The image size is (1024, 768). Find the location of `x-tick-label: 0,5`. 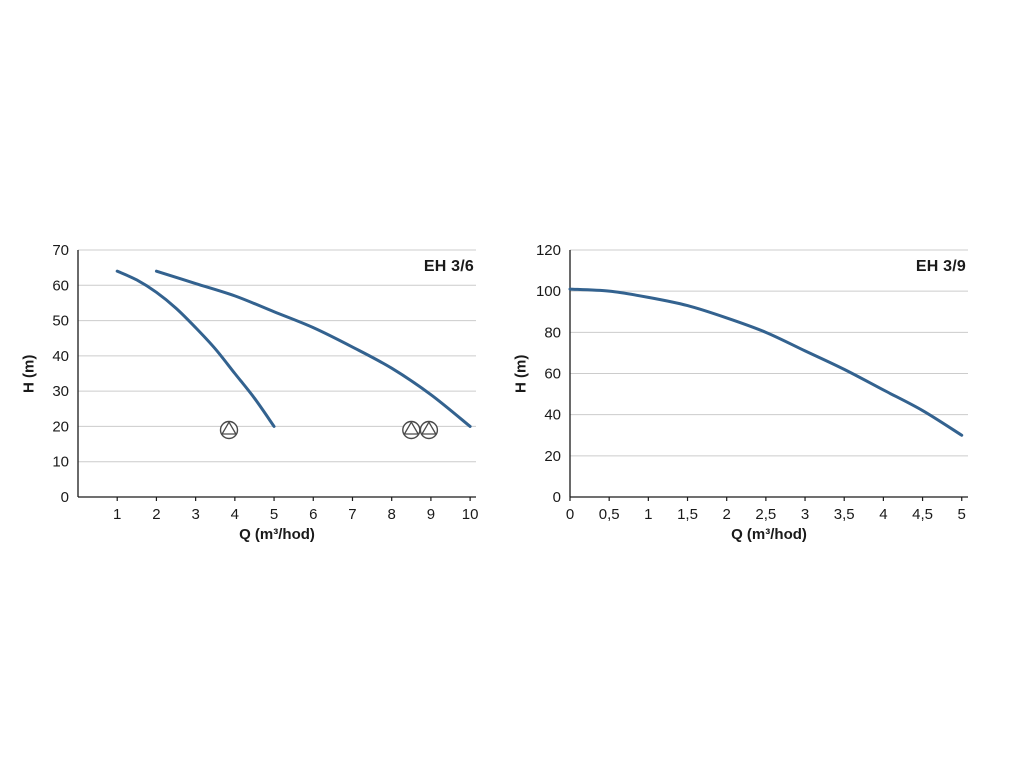

x-tick-label: 0,5 is located at coordinates (609, 514).